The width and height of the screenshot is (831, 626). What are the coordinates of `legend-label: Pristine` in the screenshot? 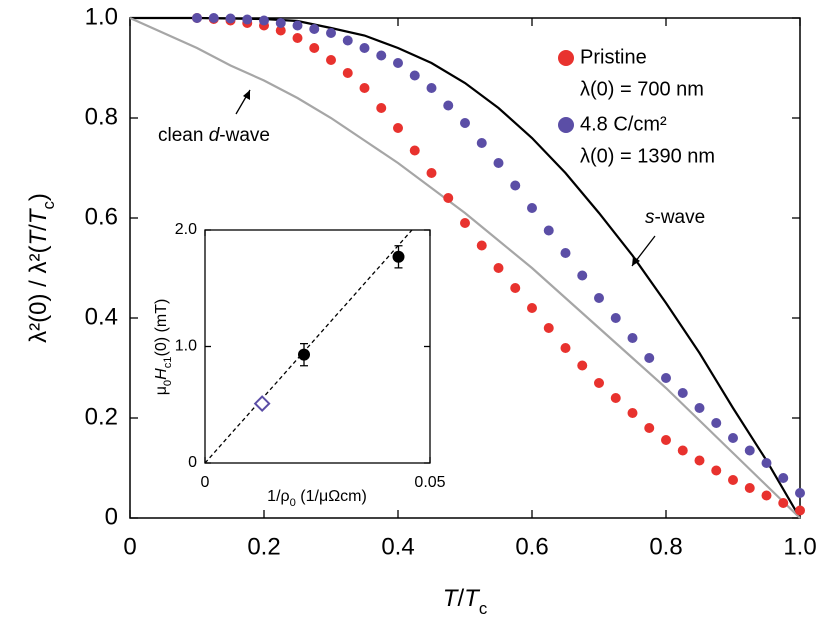 It's located at (613, 57).